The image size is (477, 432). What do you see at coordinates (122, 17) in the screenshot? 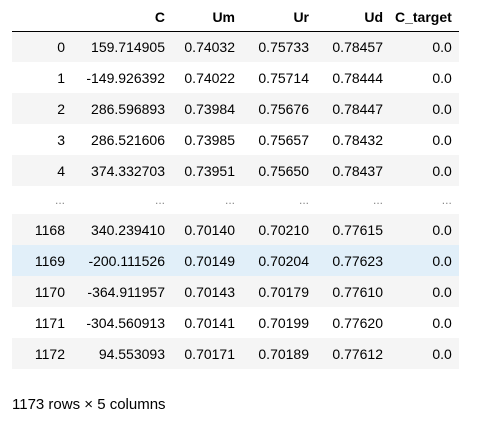
I see `header-c: C` at bounding box center [122, 17].